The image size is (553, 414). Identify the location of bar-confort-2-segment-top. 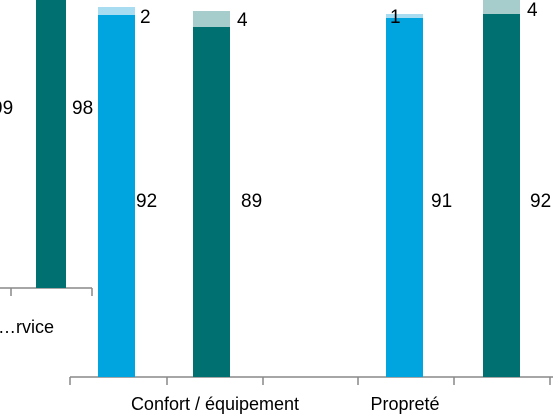
(211, 19).